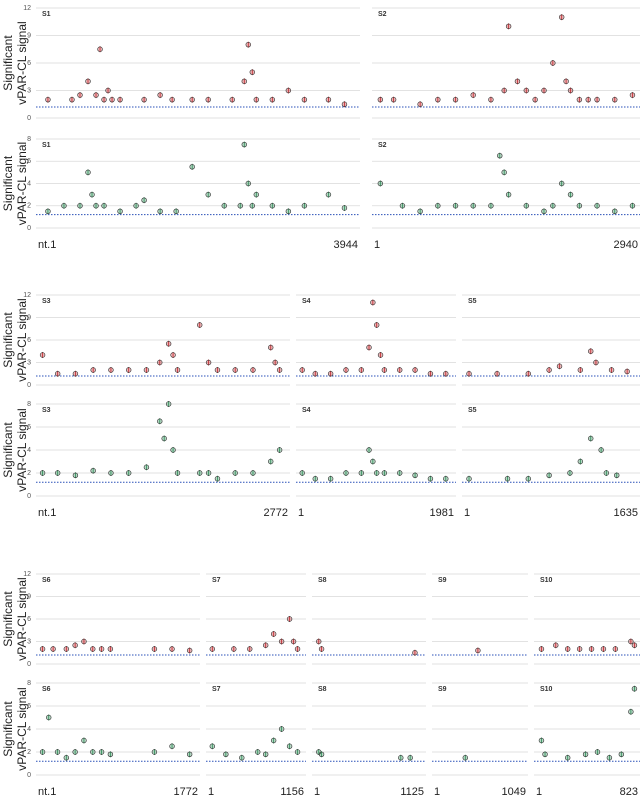  What do you see at coordinates (29, 641) in the screenshot?
I see `y-tick-label: 3` at bounding box center [29, 641].